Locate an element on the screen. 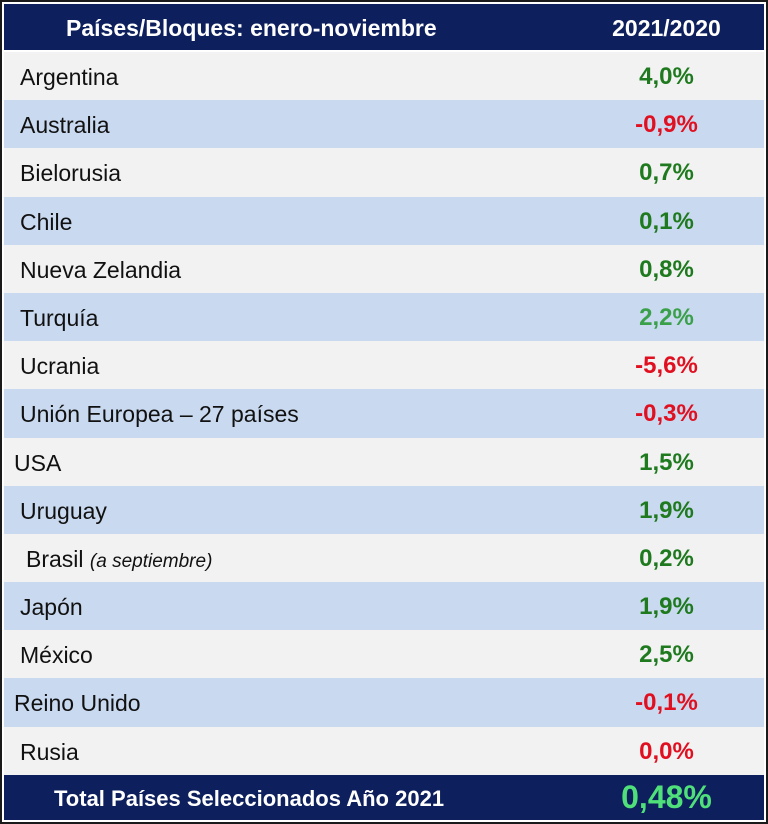  country-name: Unión Europea – 27 países is located at coordinates (159, 414).